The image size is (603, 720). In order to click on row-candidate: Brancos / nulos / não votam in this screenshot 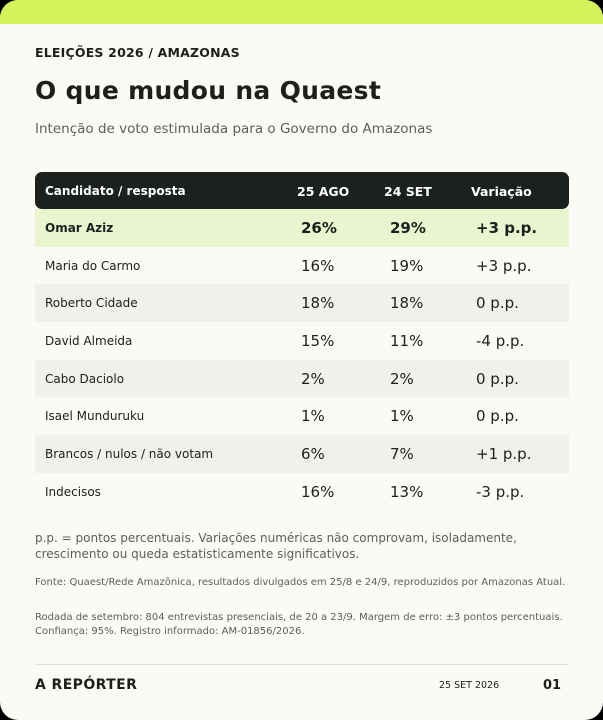, I will do `click(129, 454)`.